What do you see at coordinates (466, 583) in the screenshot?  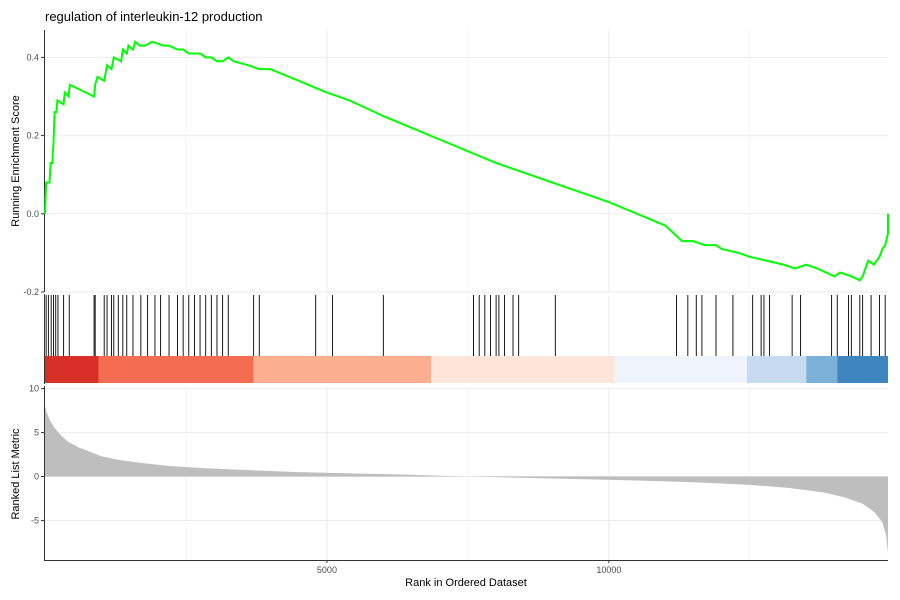 I see `x-axis-title: Rank in Ordered Dataset` at bounding box center [466, 583].